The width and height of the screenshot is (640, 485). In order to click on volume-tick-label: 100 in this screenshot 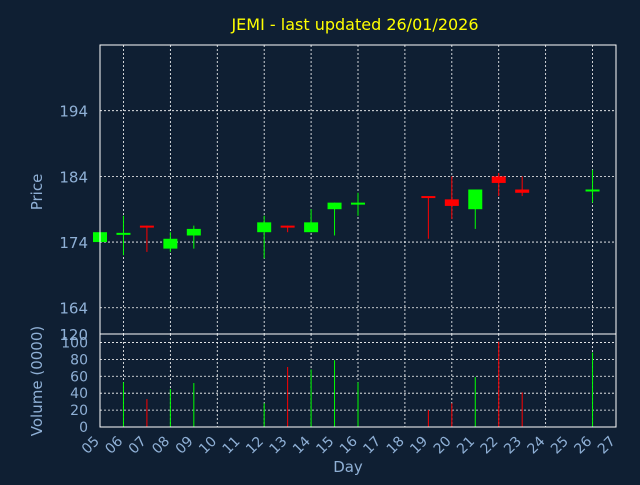, I will do `click(74, 343)`.